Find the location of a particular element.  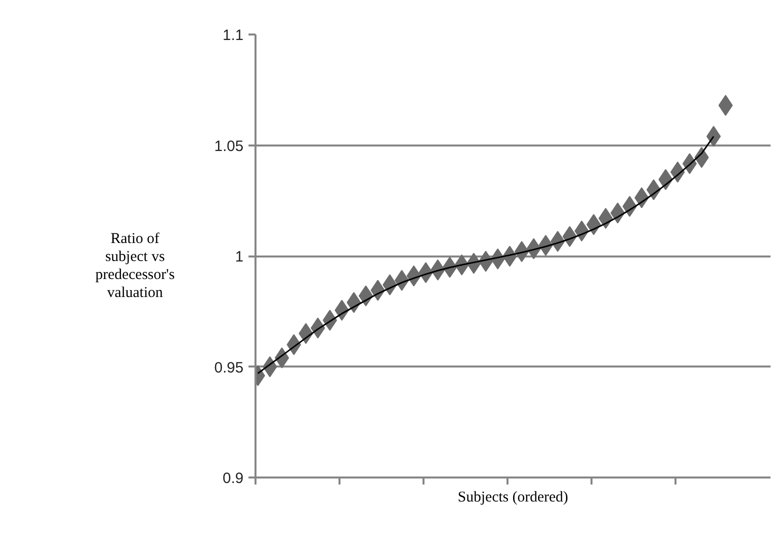

y-tick-label: 0.9 is located at coordinates (233, 478).